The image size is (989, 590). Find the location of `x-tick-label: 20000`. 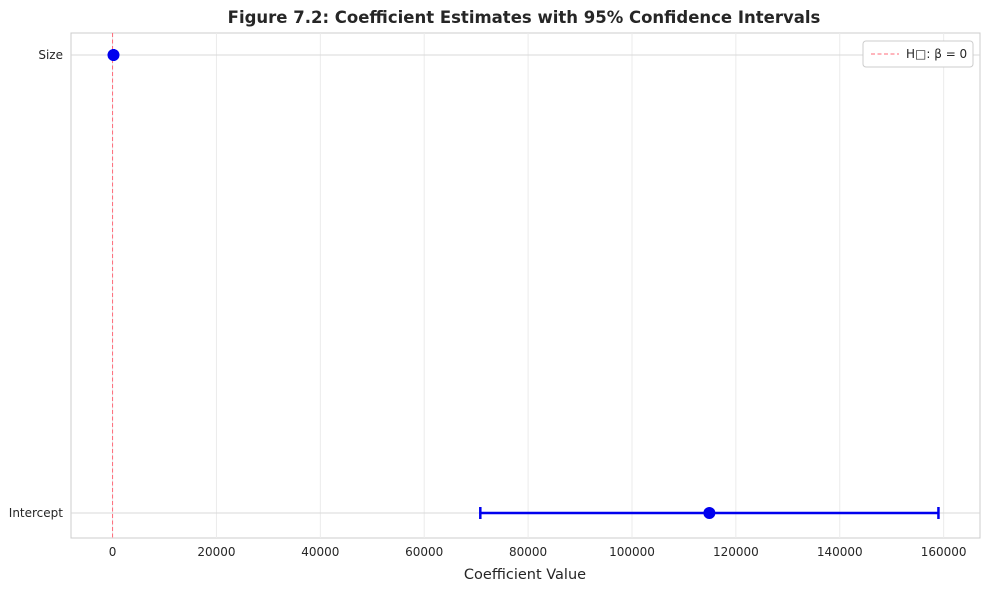

x-tick-label: 20000 is located at coordinates (216, 552).